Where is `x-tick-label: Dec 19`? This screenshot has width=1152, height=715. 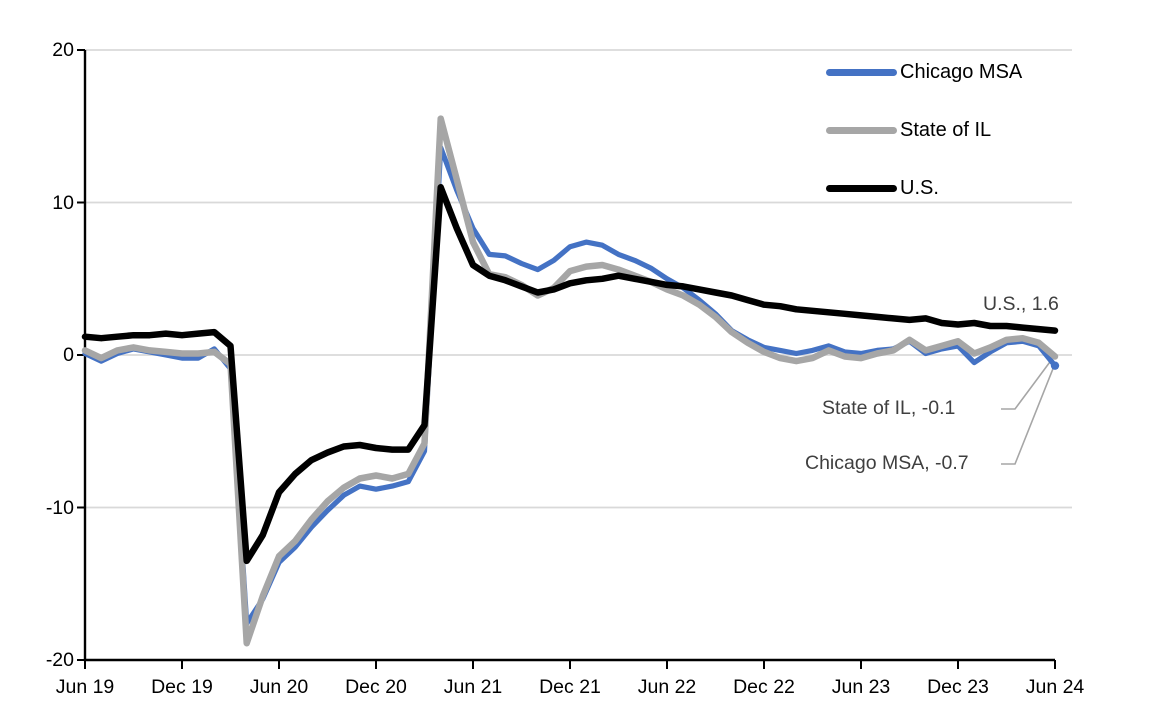 x-tick-label: Dec 19 is located at coordinates (182, 687).